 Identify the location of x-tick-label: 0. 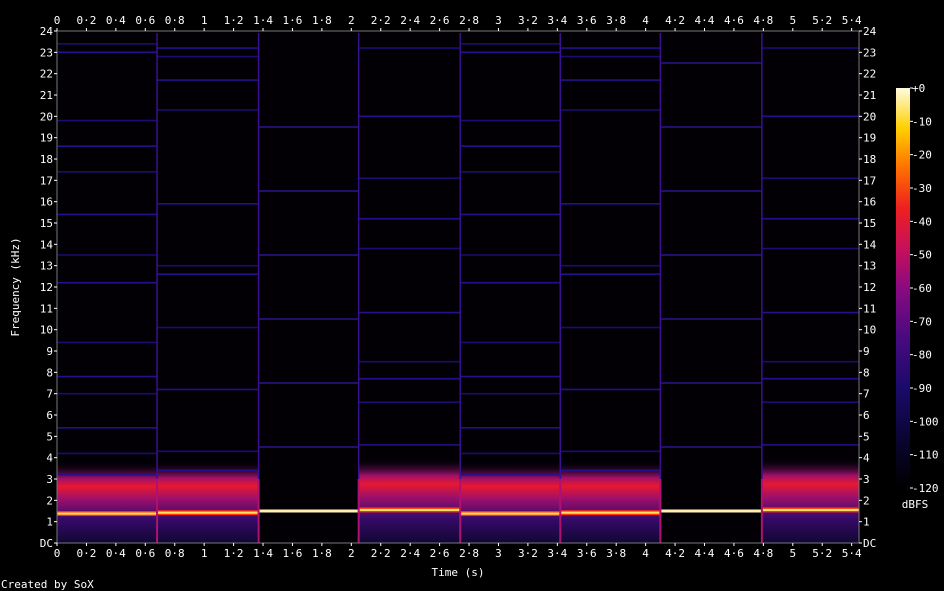
(57, 553).